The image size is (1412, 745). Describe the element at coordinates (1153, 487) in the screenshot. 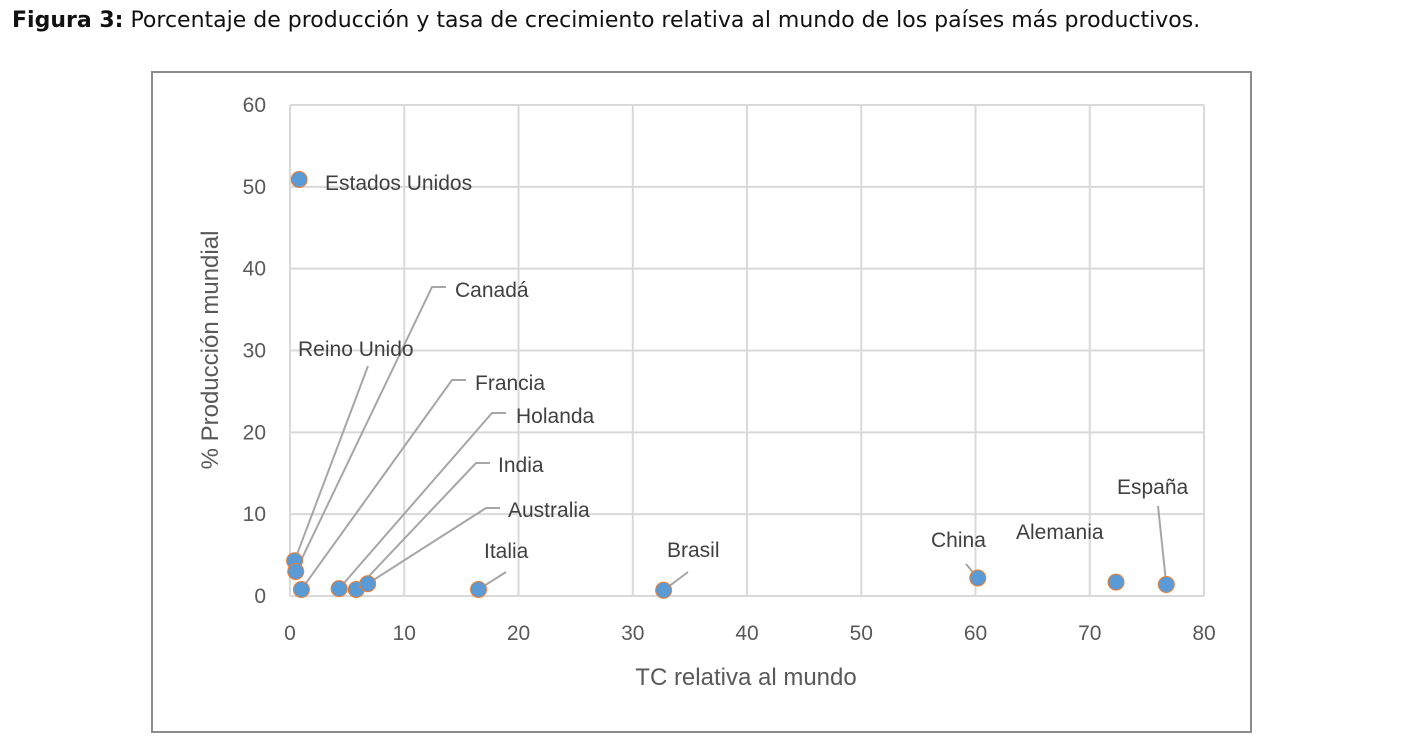

I see `point-label: España` at that location.